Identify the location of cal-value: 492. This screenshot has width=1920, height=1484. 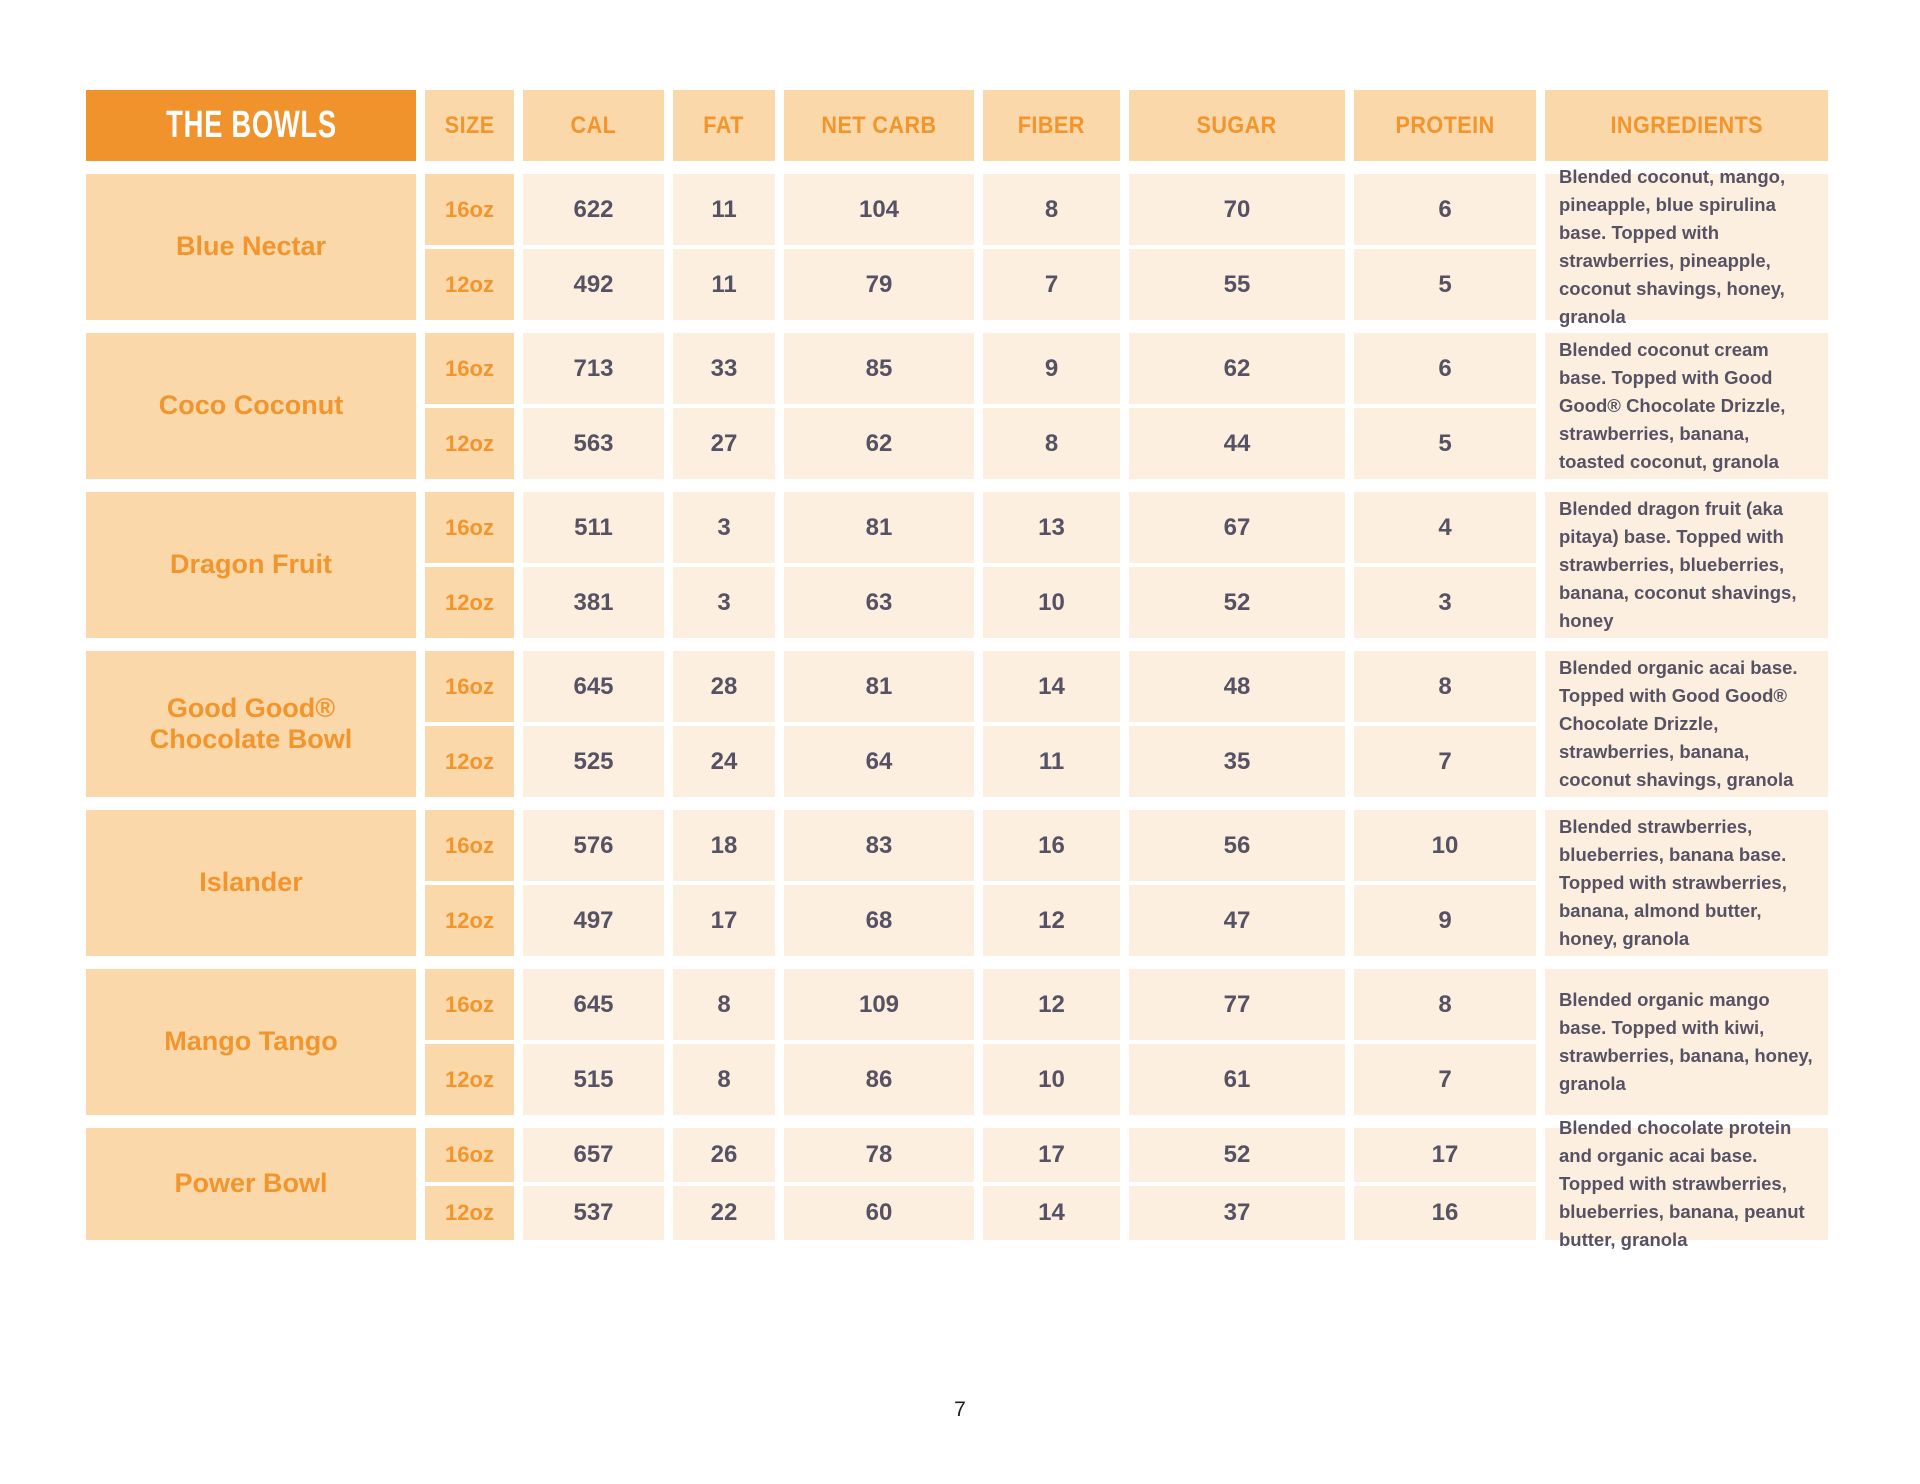
(593, 284).